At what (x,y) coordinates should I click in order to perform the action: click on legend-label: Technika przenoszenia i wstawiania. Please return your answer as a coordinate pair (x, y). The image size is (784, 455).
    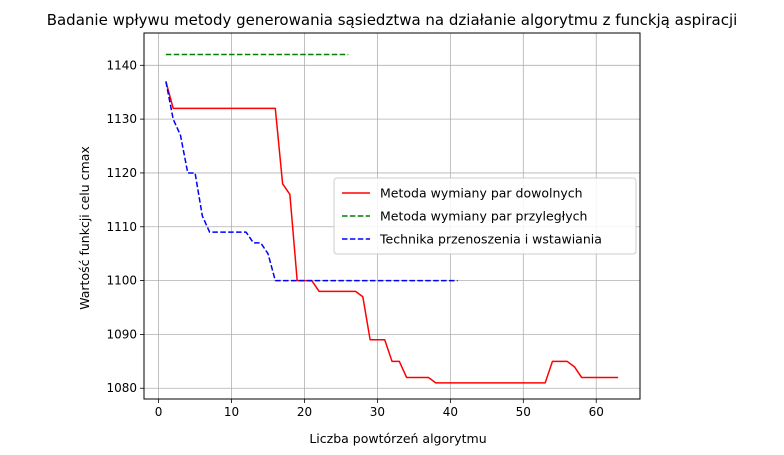
    Looking at the image, I should click on (490, 239).